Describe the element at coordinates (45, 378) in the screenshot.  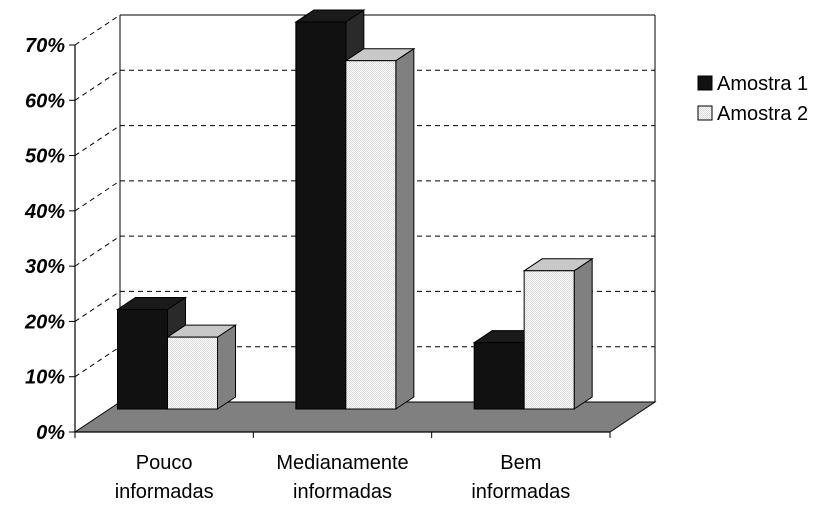
I see `y-tick-label: 10%` at that location.